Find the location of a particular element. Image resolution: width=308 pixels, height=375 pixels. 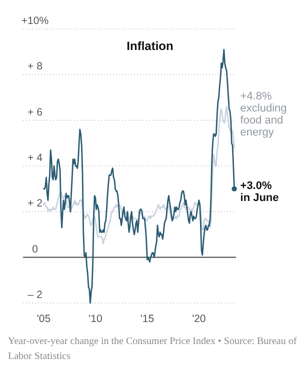

text: Inflation is located at coordinates (150, 46).